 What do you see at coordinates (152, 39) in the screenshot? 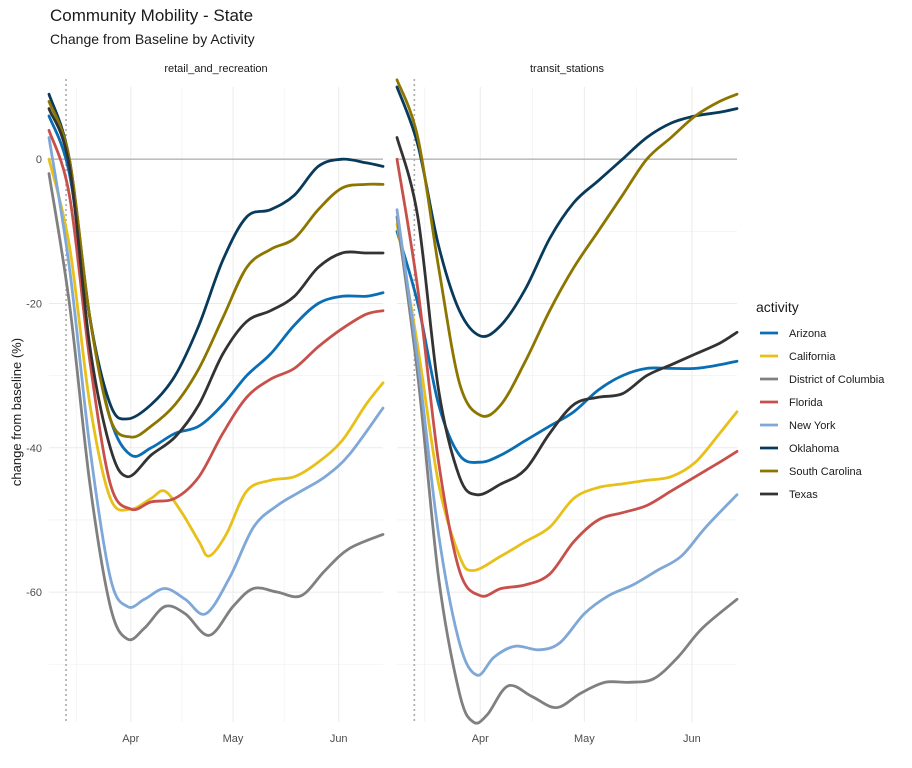
I see `chart-subtitle: Change from Baseline by Activity` at bounding box center [152, 39].